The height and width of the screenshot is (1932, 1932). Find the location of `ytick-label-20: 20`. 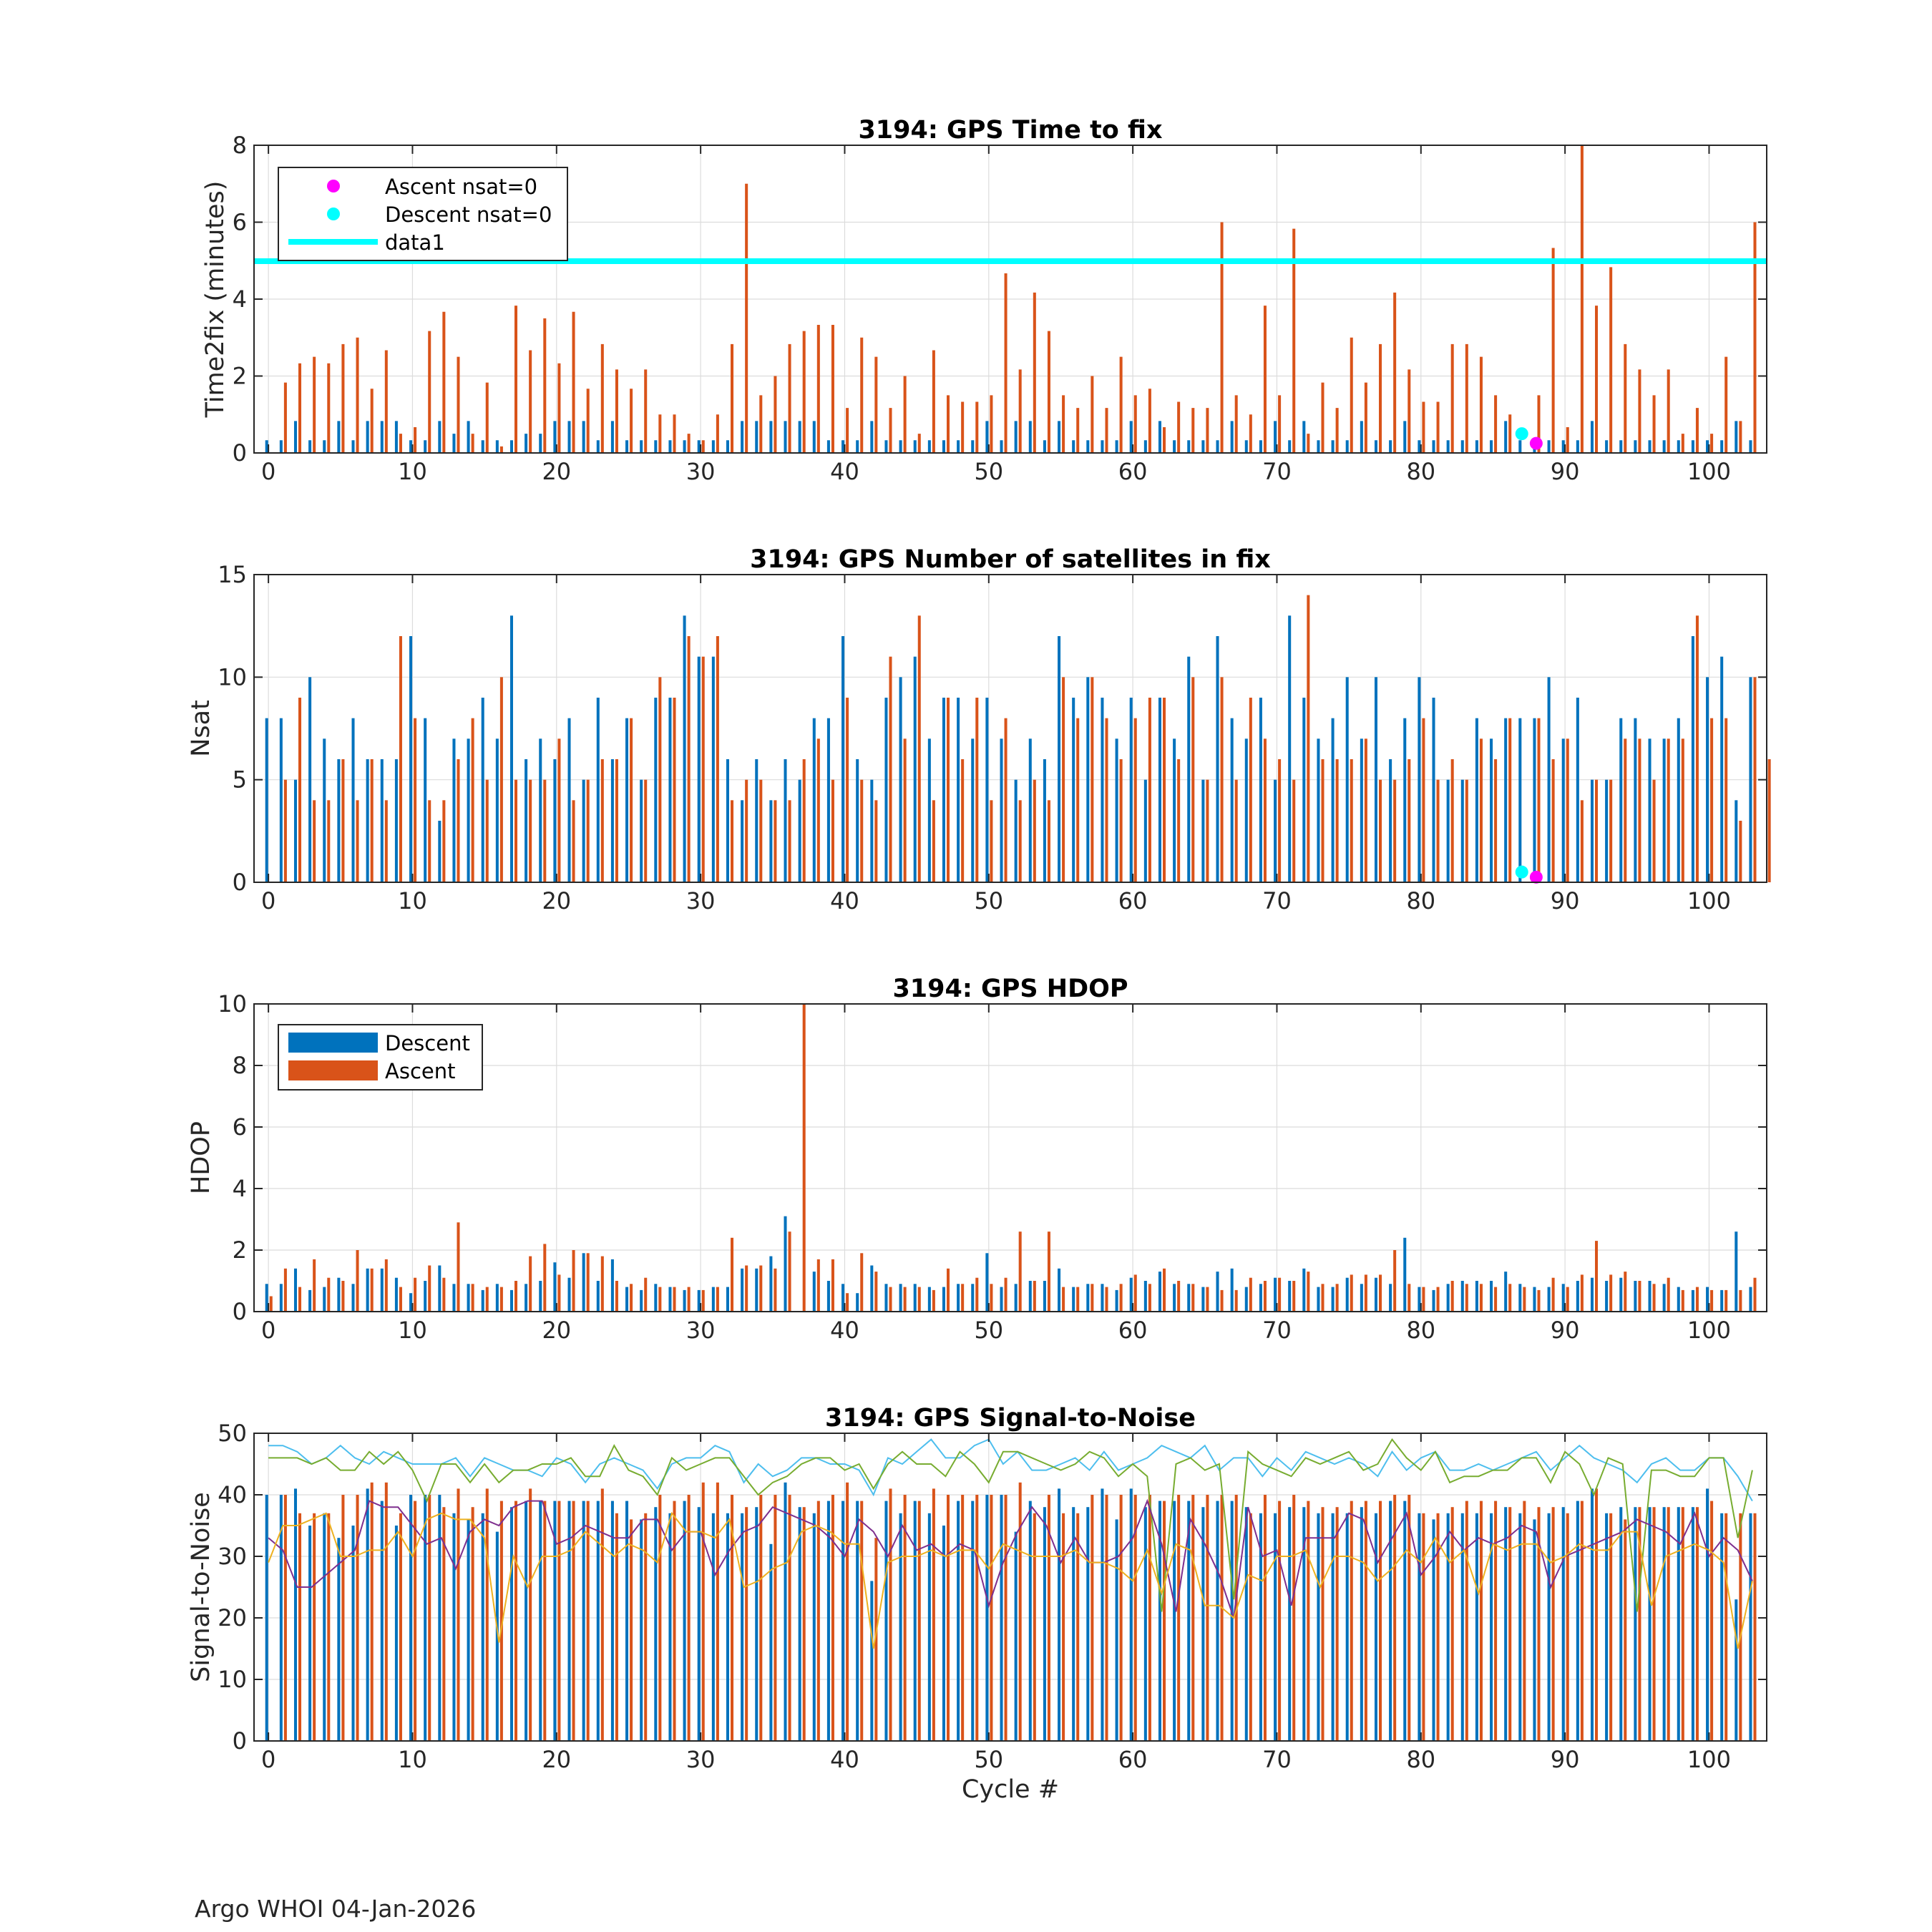

ytick-label-20: 20 is located at coordinates (232, 1618).